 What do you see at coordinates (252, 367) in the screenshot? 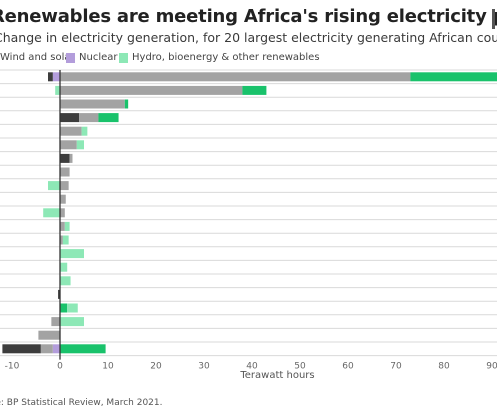
I see `x-tick-label: 40` at bounding box center [252, 367].